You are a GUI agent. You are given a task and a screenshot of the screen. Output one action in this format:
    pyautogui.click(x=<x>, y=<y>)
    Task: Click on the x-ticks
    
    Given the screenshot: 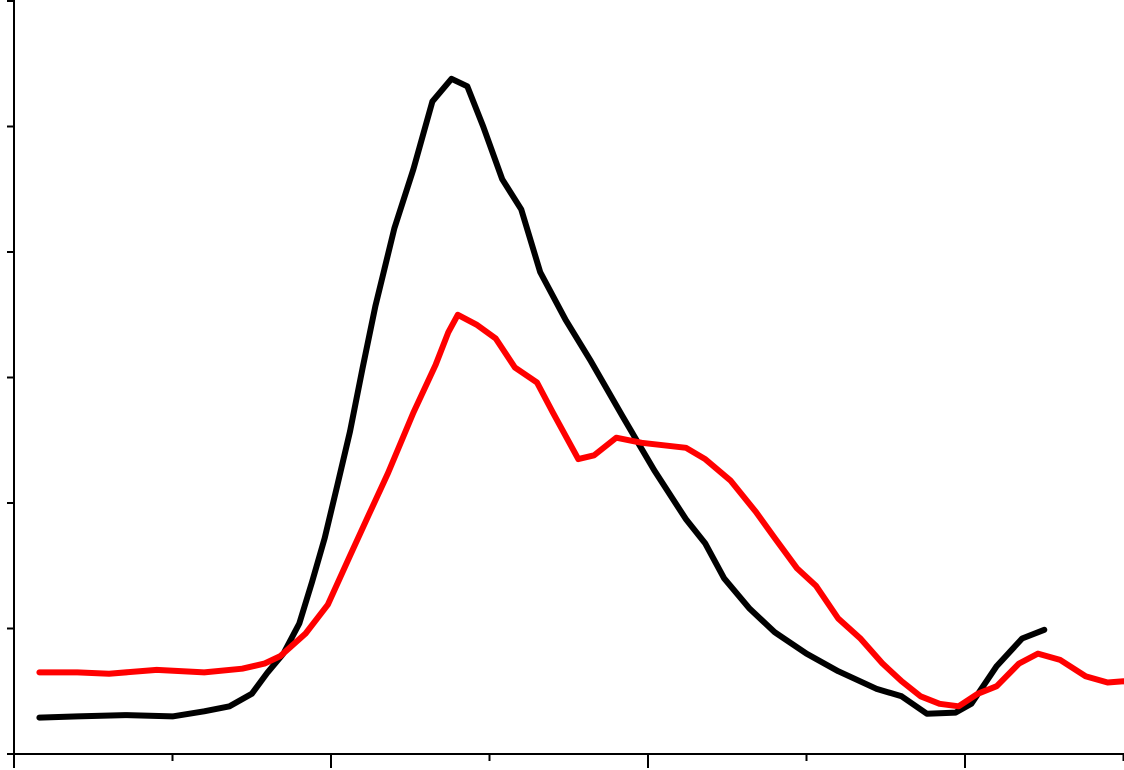 What is the action you would take?
    pyautogui.click(x=568, y=761)
    